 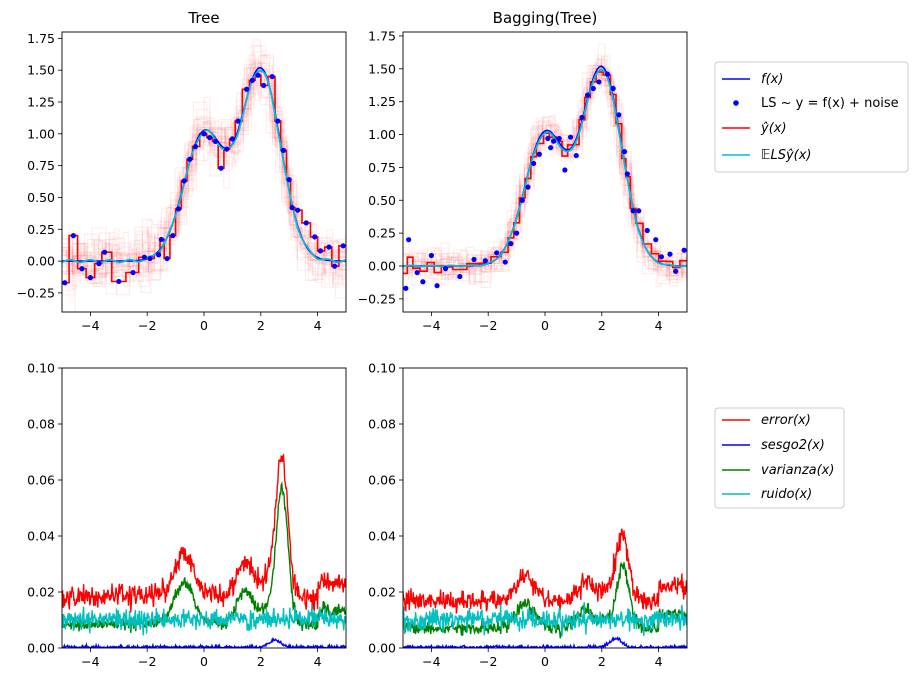 I want to click on y-tick-label: 0.08, so click(x=41, y=424).